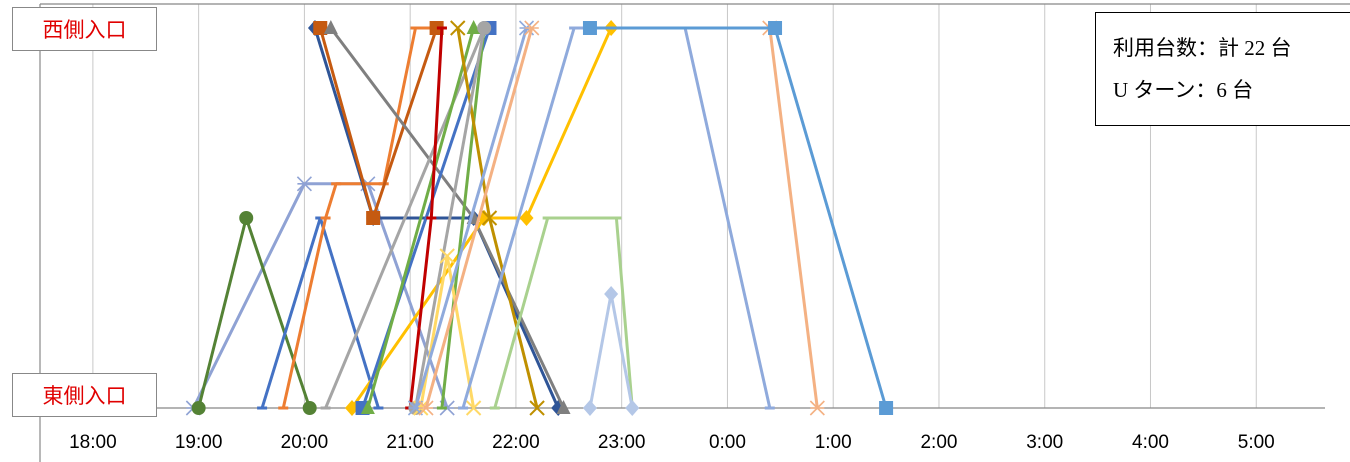  I want to click on annotation-box: 利用台数：計 22 台 U ターン：6 台, so click(1222, 69).